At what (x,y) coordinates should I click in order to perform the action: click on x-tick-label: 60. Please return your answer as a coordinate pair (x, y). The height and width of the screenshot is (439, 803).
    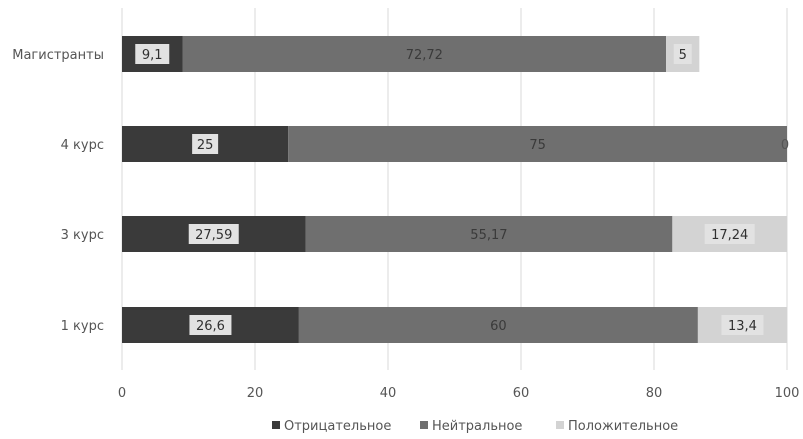
    Looking at the image, I should click on (521, 393).